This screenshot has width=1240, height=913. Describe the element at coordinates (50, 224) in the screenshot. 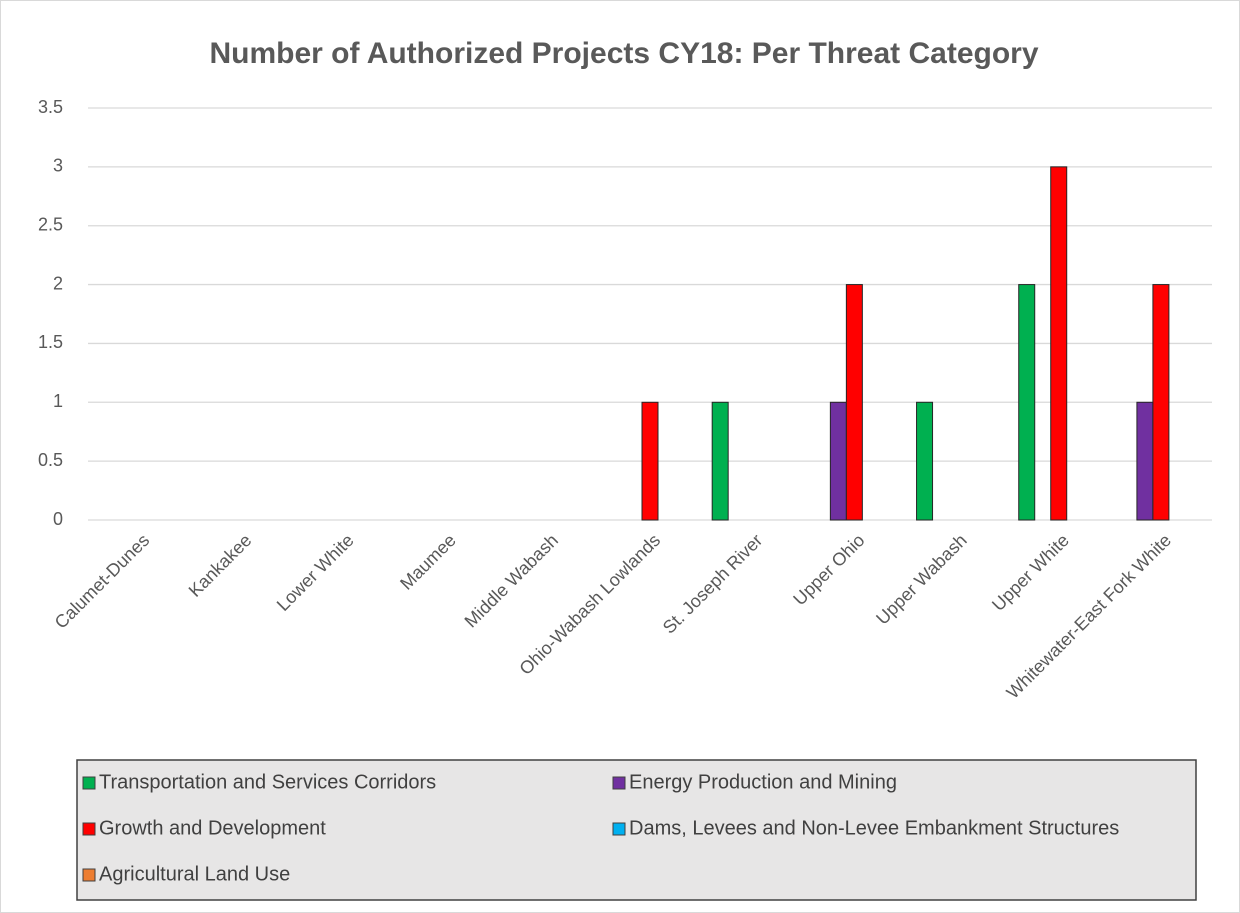

I see `y-tick-label: 2.5` at that location.